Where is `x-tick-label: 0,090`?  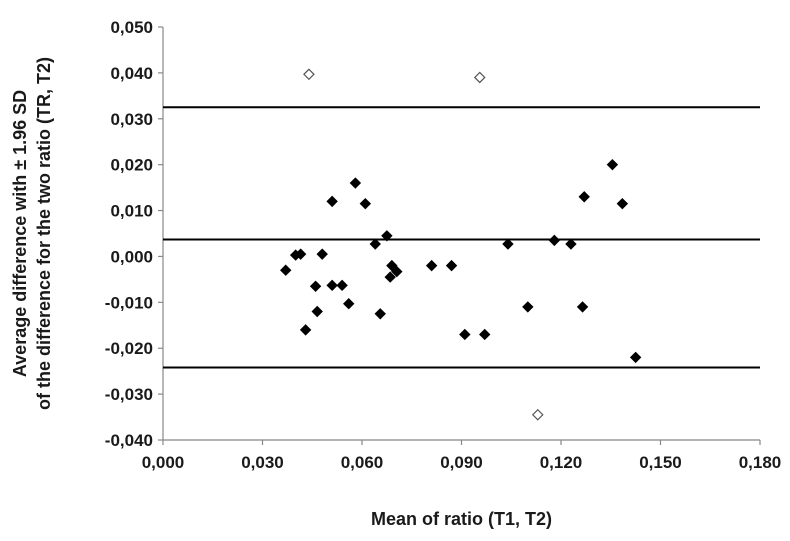 x-tick-label: 0,090 is located at coordinates (461, 462).